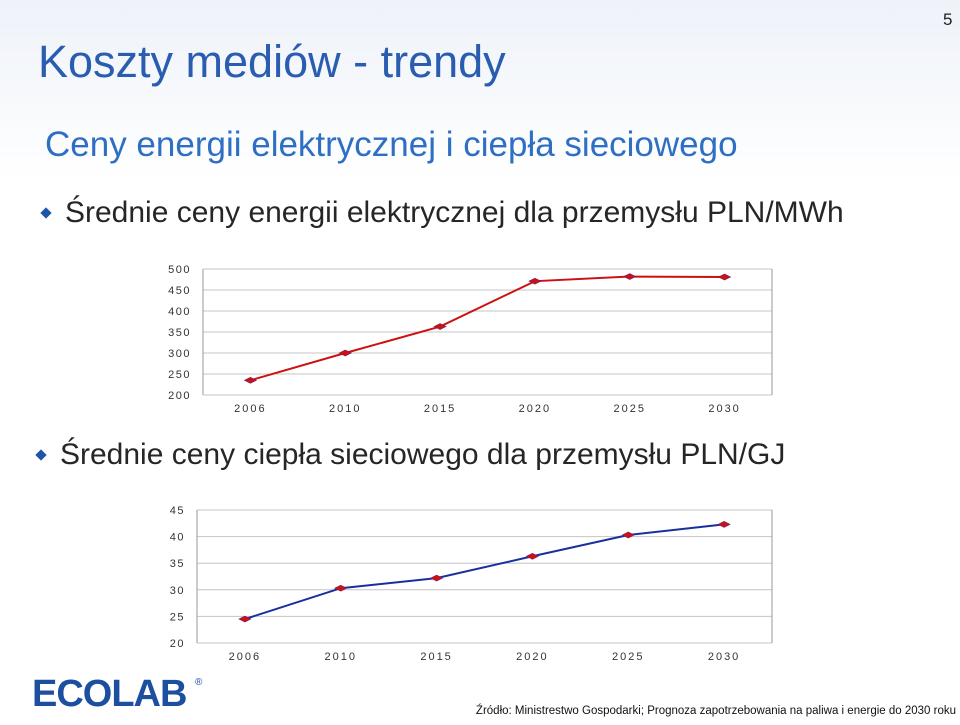 The image size is (960, 725). I want to click on ecolab-logo: ECOLAB ®, so click(117, 694).